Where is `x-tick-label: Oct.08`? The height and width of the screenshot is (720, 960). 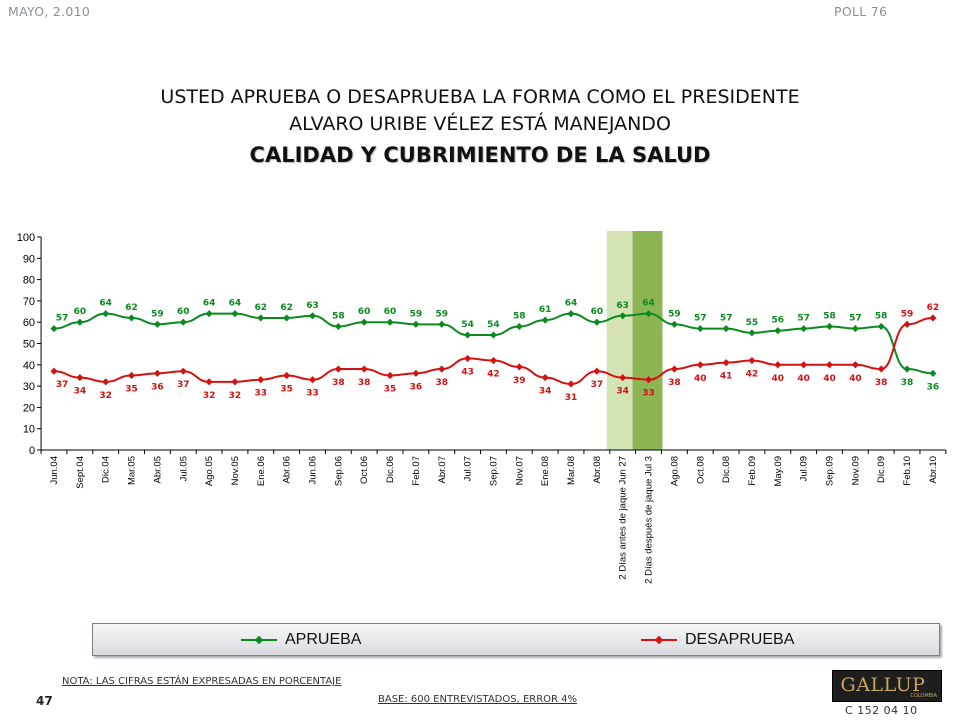
x-tick-label: Oct.08 is located at coordinates (700, 470).